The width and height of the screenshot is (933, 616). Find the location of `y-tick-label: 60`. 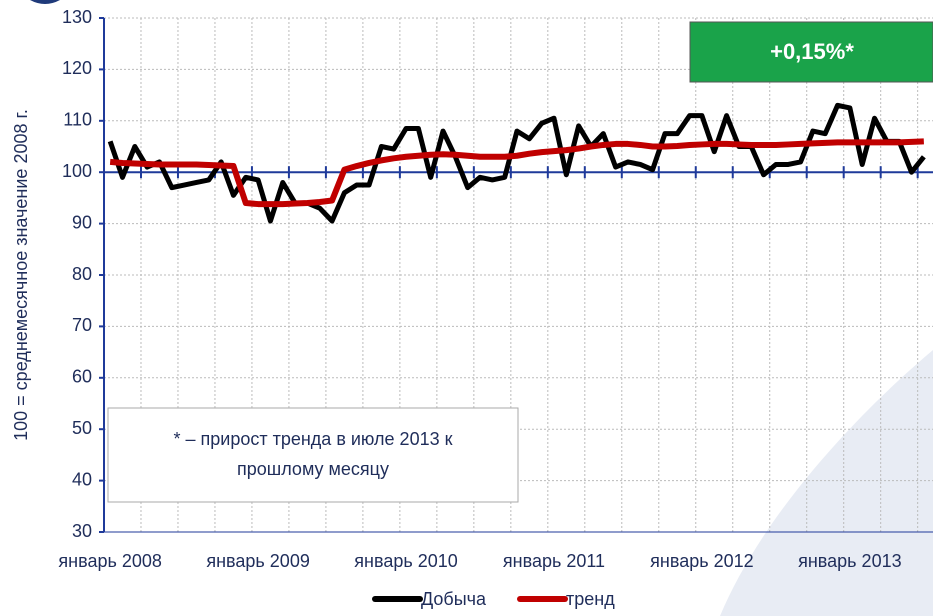

y-tick-label: 60 is located at coordinates (82, 377).